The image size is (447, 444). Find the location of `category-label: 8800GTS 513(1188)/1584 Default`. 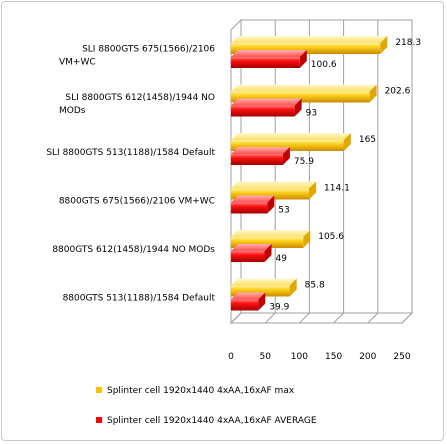

category-label: 8800GTS 513(1188)/1584 Default is located at coordinates (139, 299).